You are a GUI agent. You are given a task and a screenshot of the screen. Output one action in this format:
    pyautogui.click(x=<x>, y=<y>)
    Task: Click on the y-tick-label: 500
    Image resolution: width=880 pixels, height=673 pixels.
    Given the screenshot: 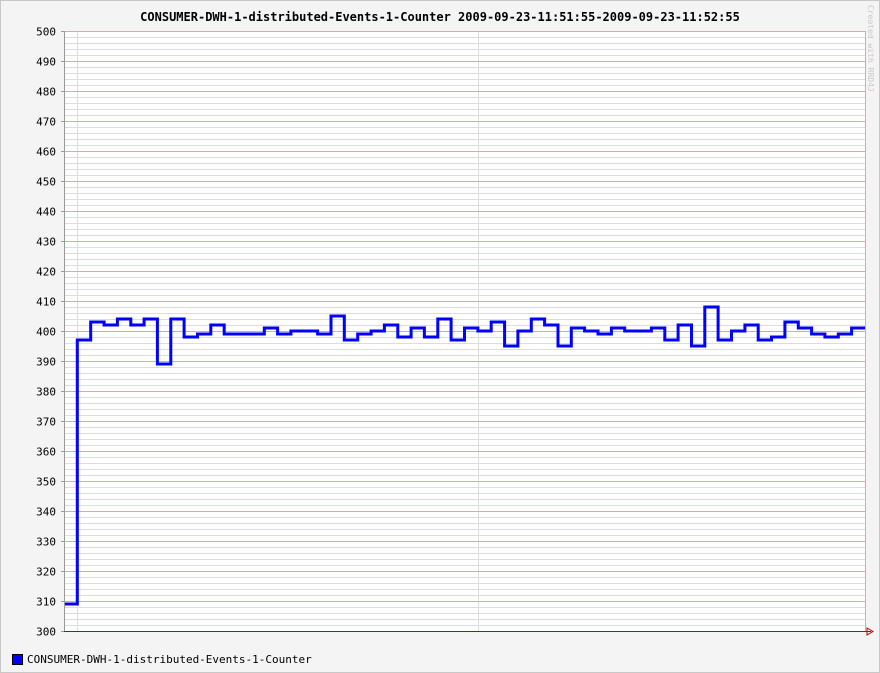 What is the action you would take?
    pyautogui.click(x=46, y=32)
    